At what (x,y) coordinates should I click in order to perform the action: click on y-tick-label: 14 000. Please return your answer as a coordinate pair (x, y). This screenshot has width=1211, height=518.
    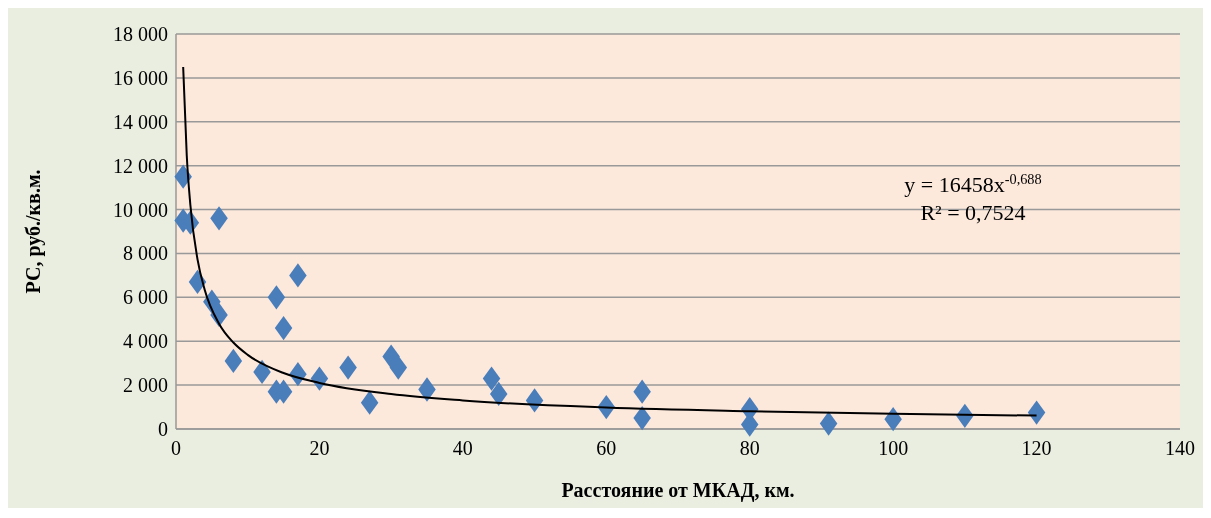
    Looking at the image, I should click on (140, 121).